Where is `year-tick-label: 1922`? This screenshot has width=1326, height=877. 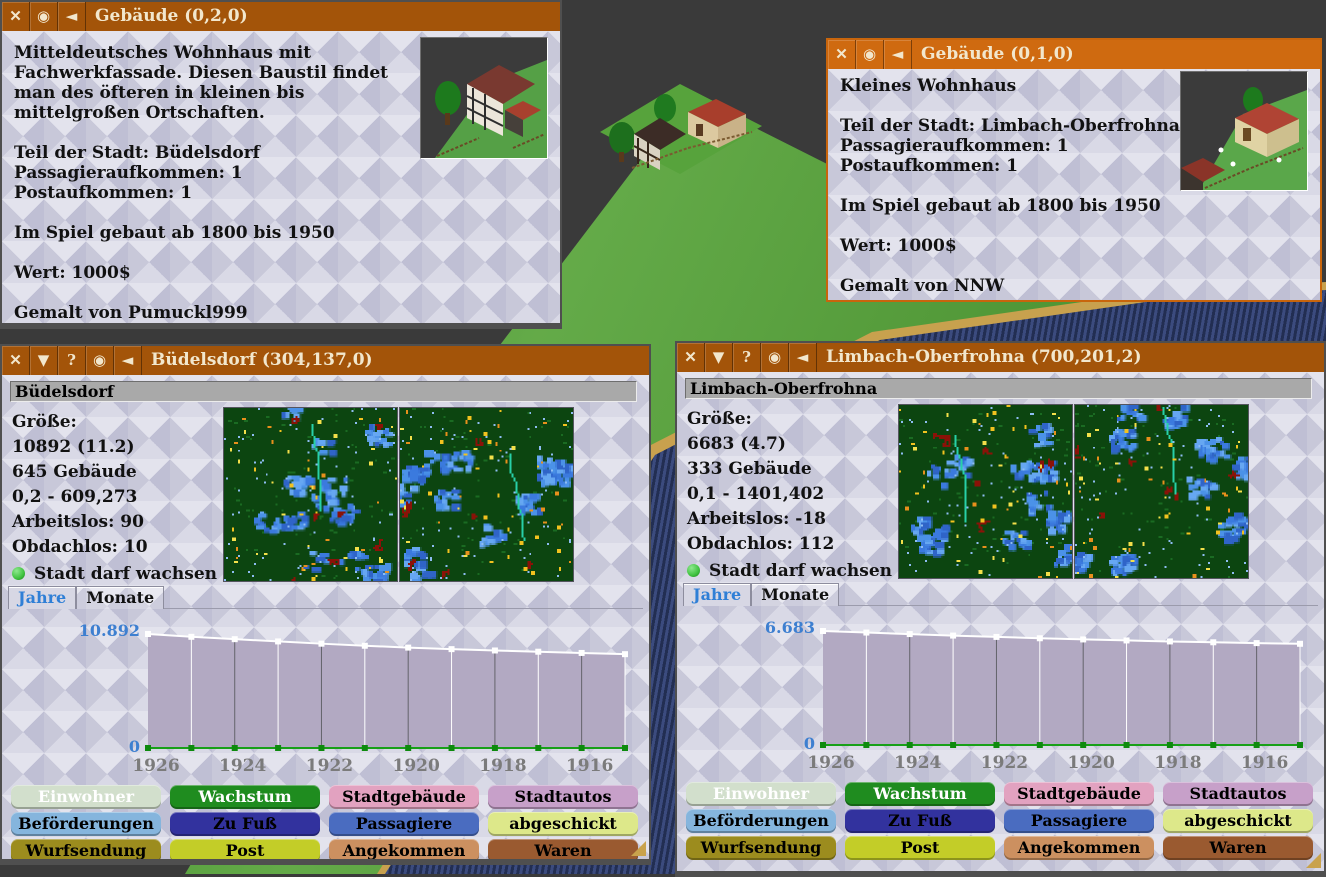 year-tick-label: 1922 is located at coordinates (329, 766).